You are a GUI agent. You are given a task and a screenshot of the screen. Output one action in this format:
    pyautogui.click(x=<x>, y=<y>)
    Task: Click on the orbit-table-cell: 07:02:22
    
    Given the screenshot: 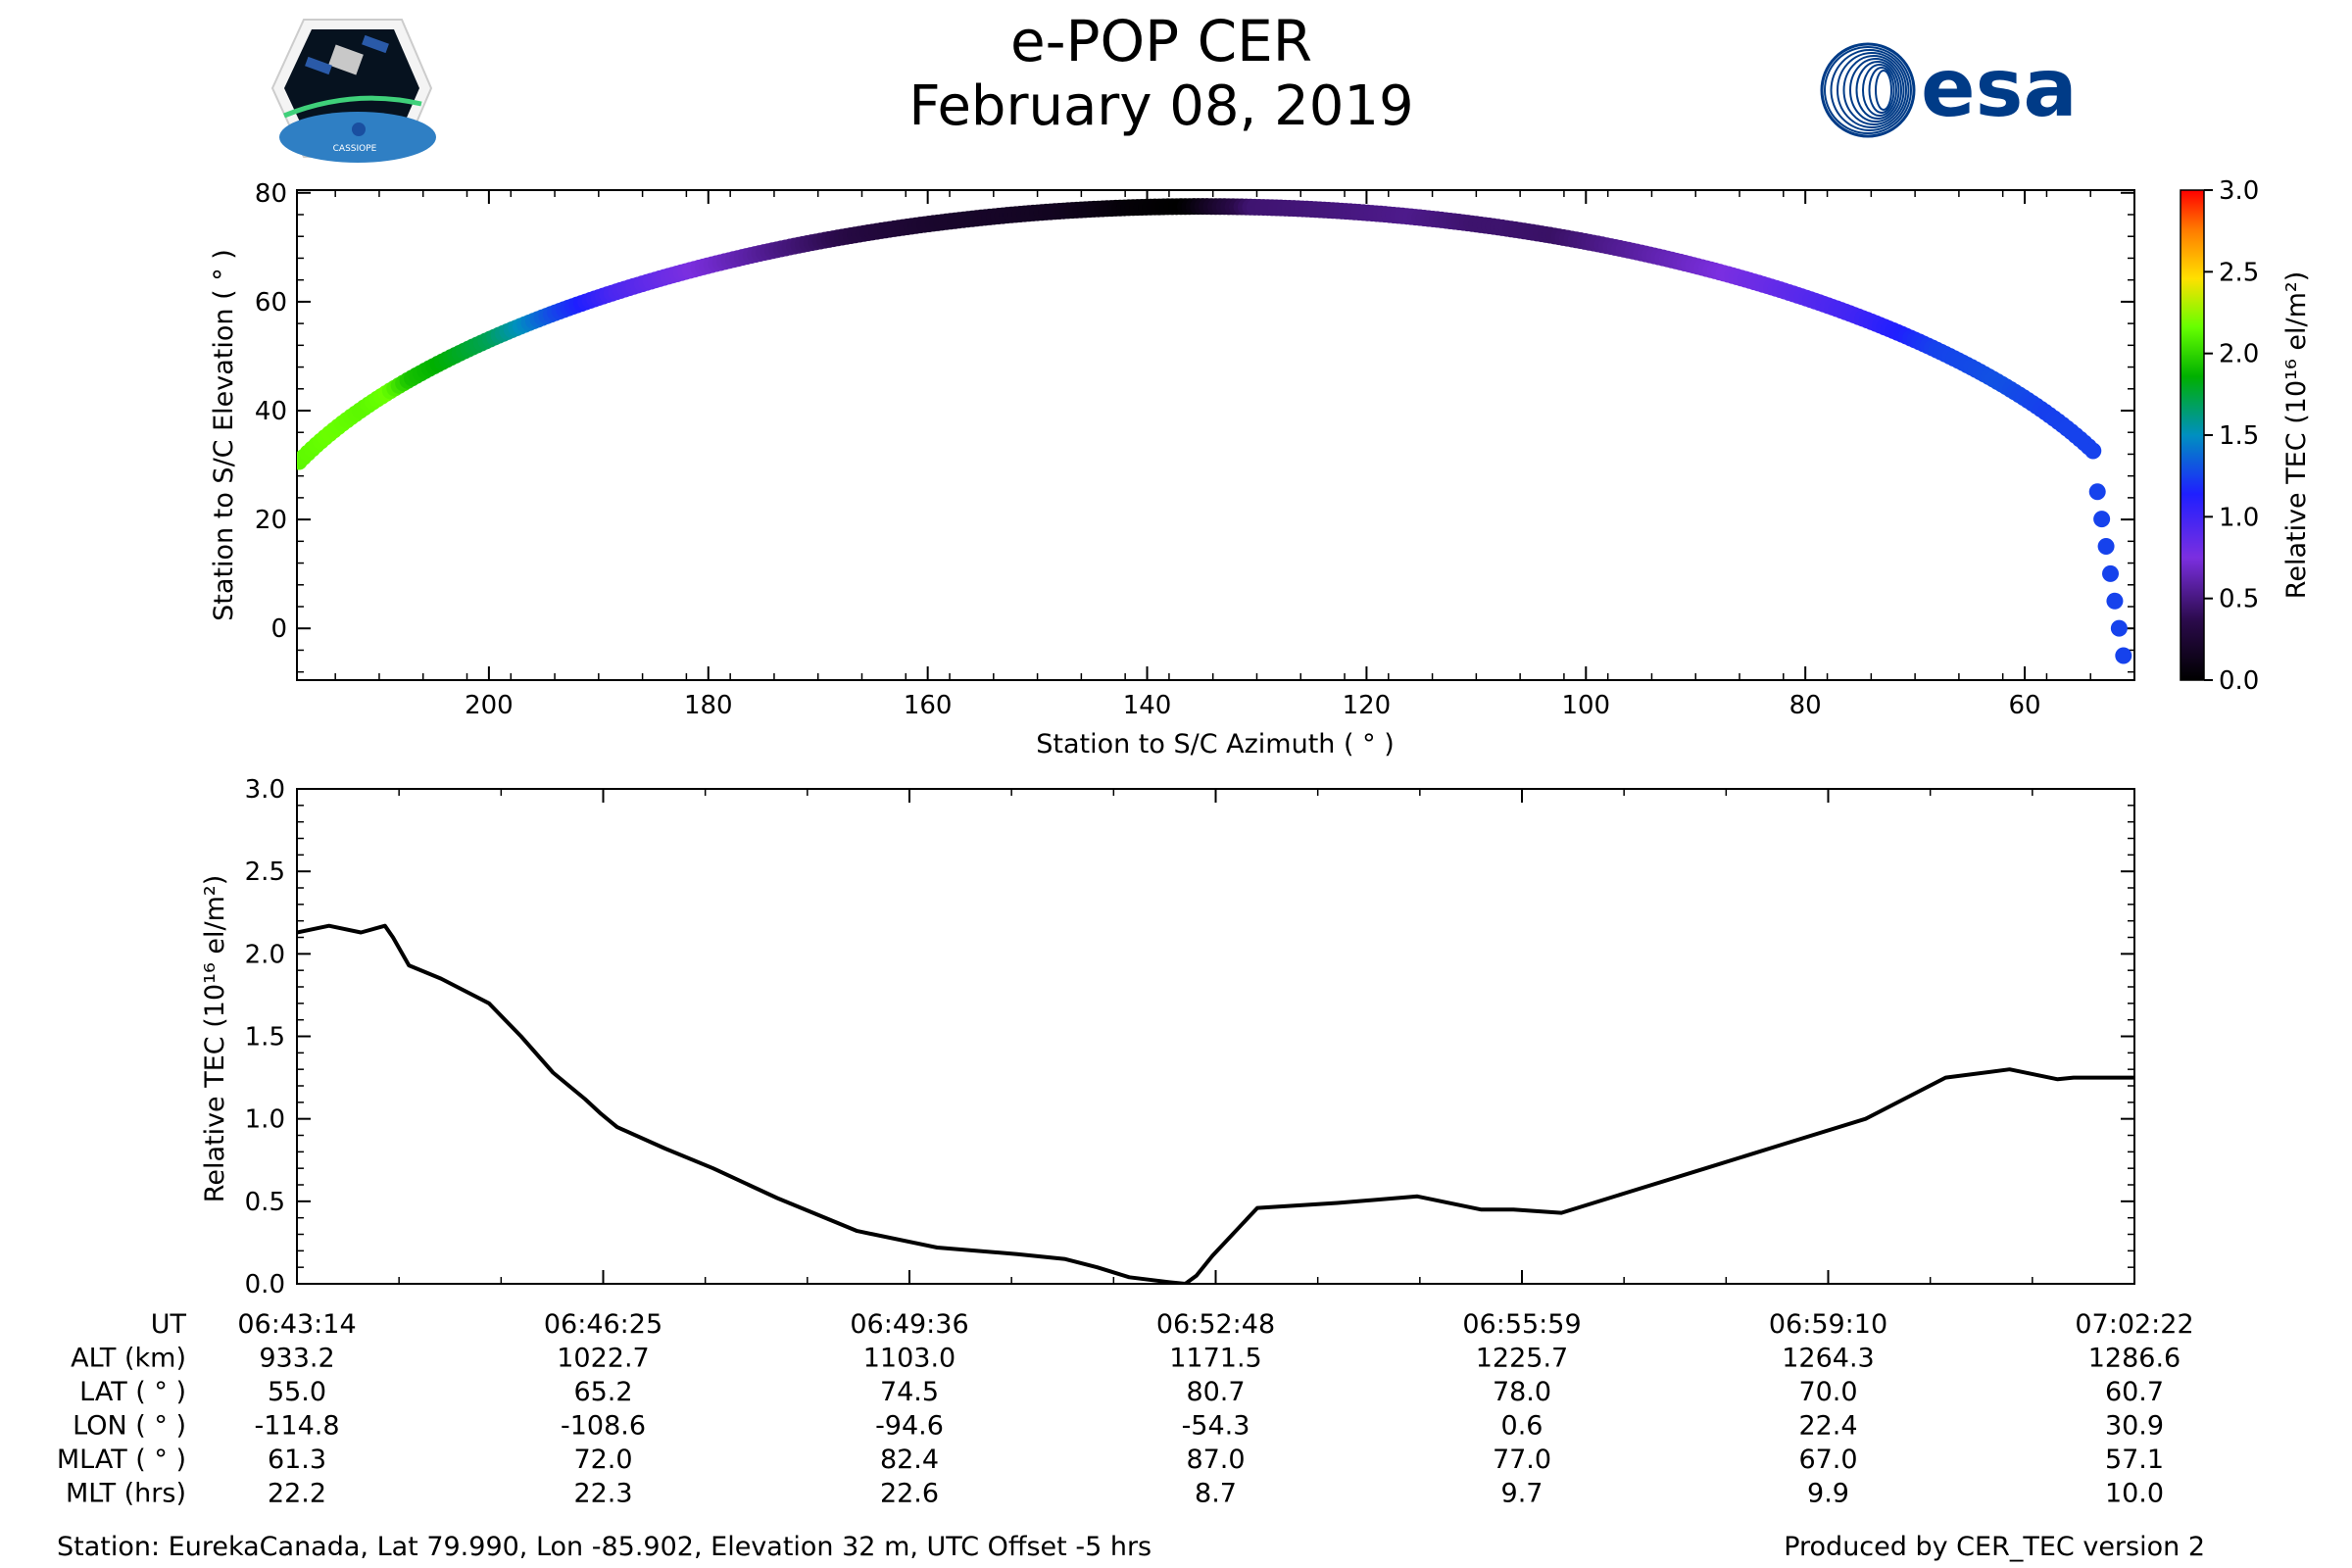 What is the action you would take?
    pyautogui.click(x=2134, y=1324)
    